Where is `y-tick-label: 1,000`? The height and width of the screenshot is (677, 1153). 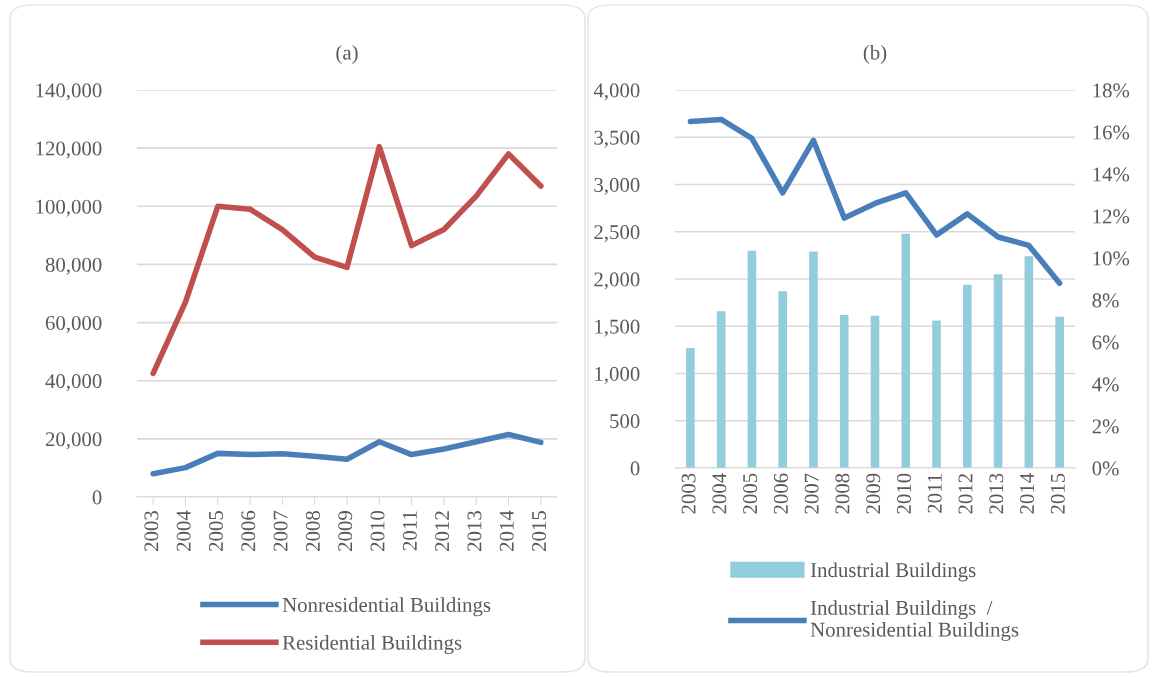
y-tick-label: 1,000 is located at coordinates (617, 375).